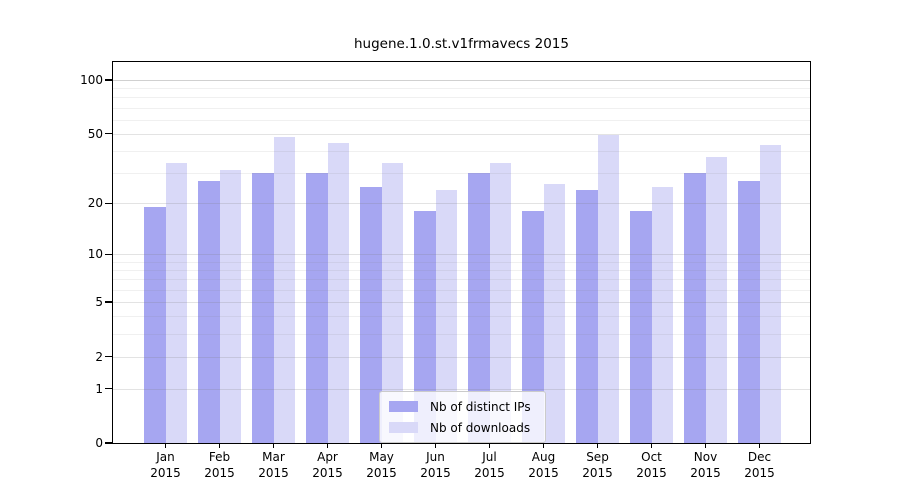 The height and width of the screenshot is (500, 900). What do you see at coordinates (392, 303) in the screenshot?
I see `bar-downloads-may` at bounding box center [392, 303].